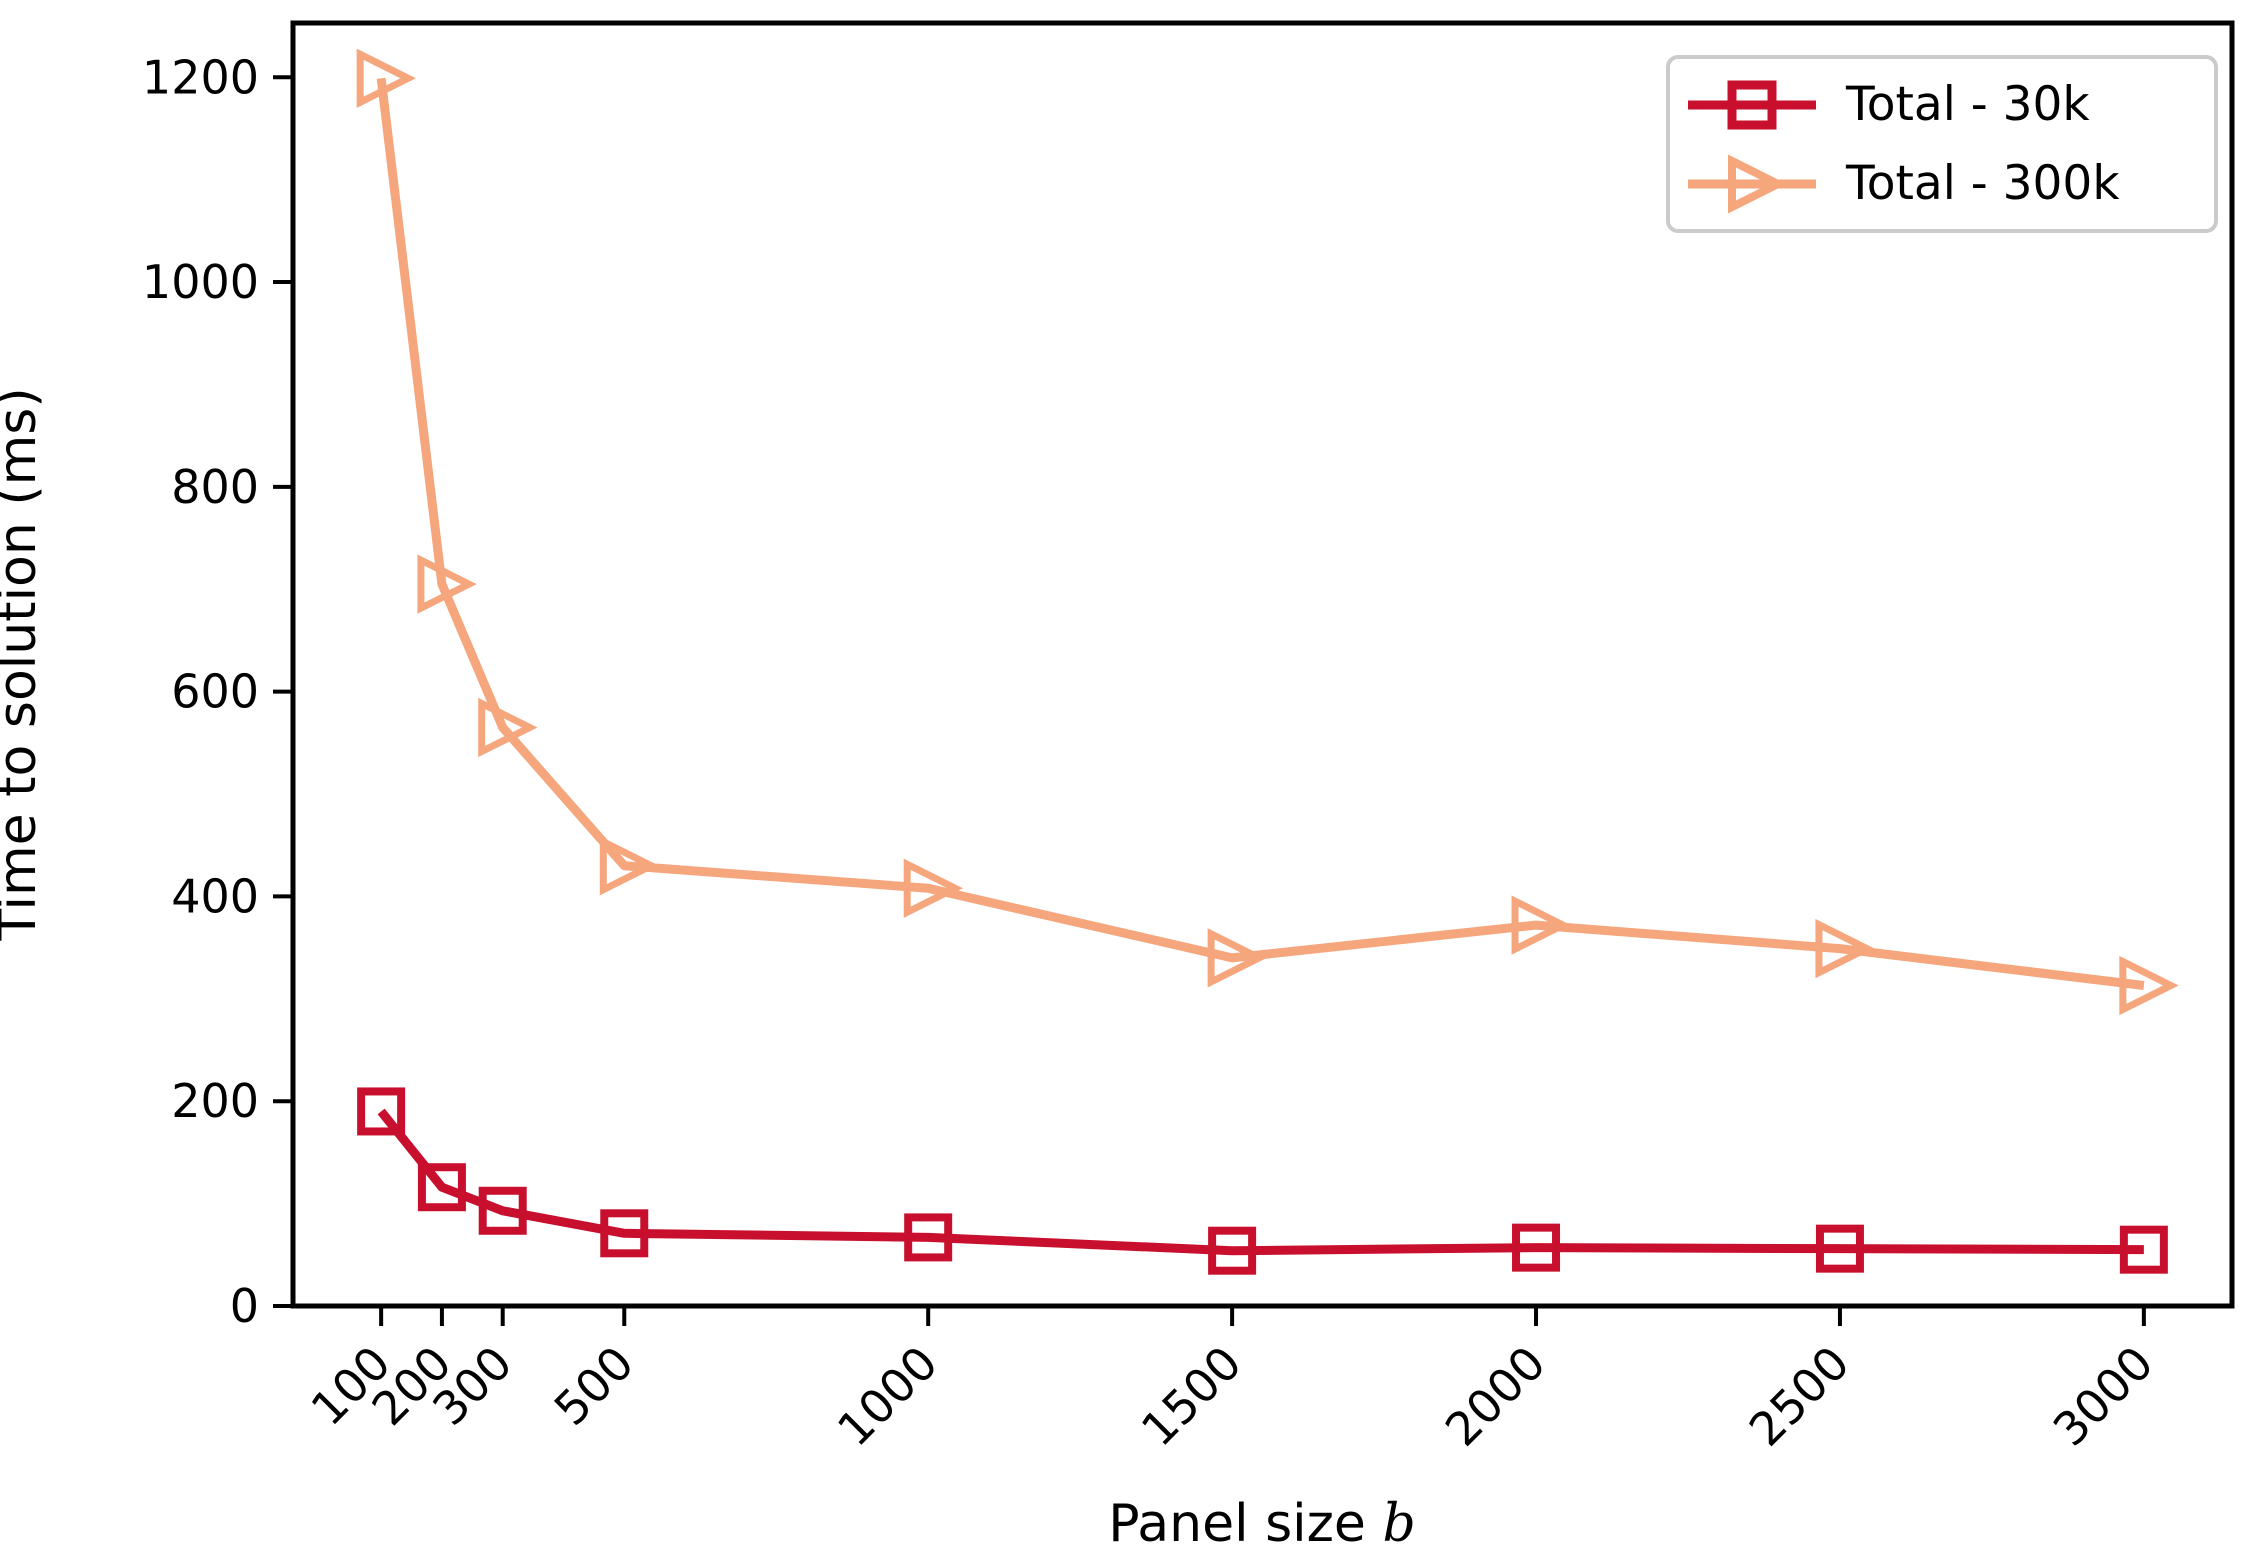  I want to click on legend-marker-square-icon, so click(1752, 104).